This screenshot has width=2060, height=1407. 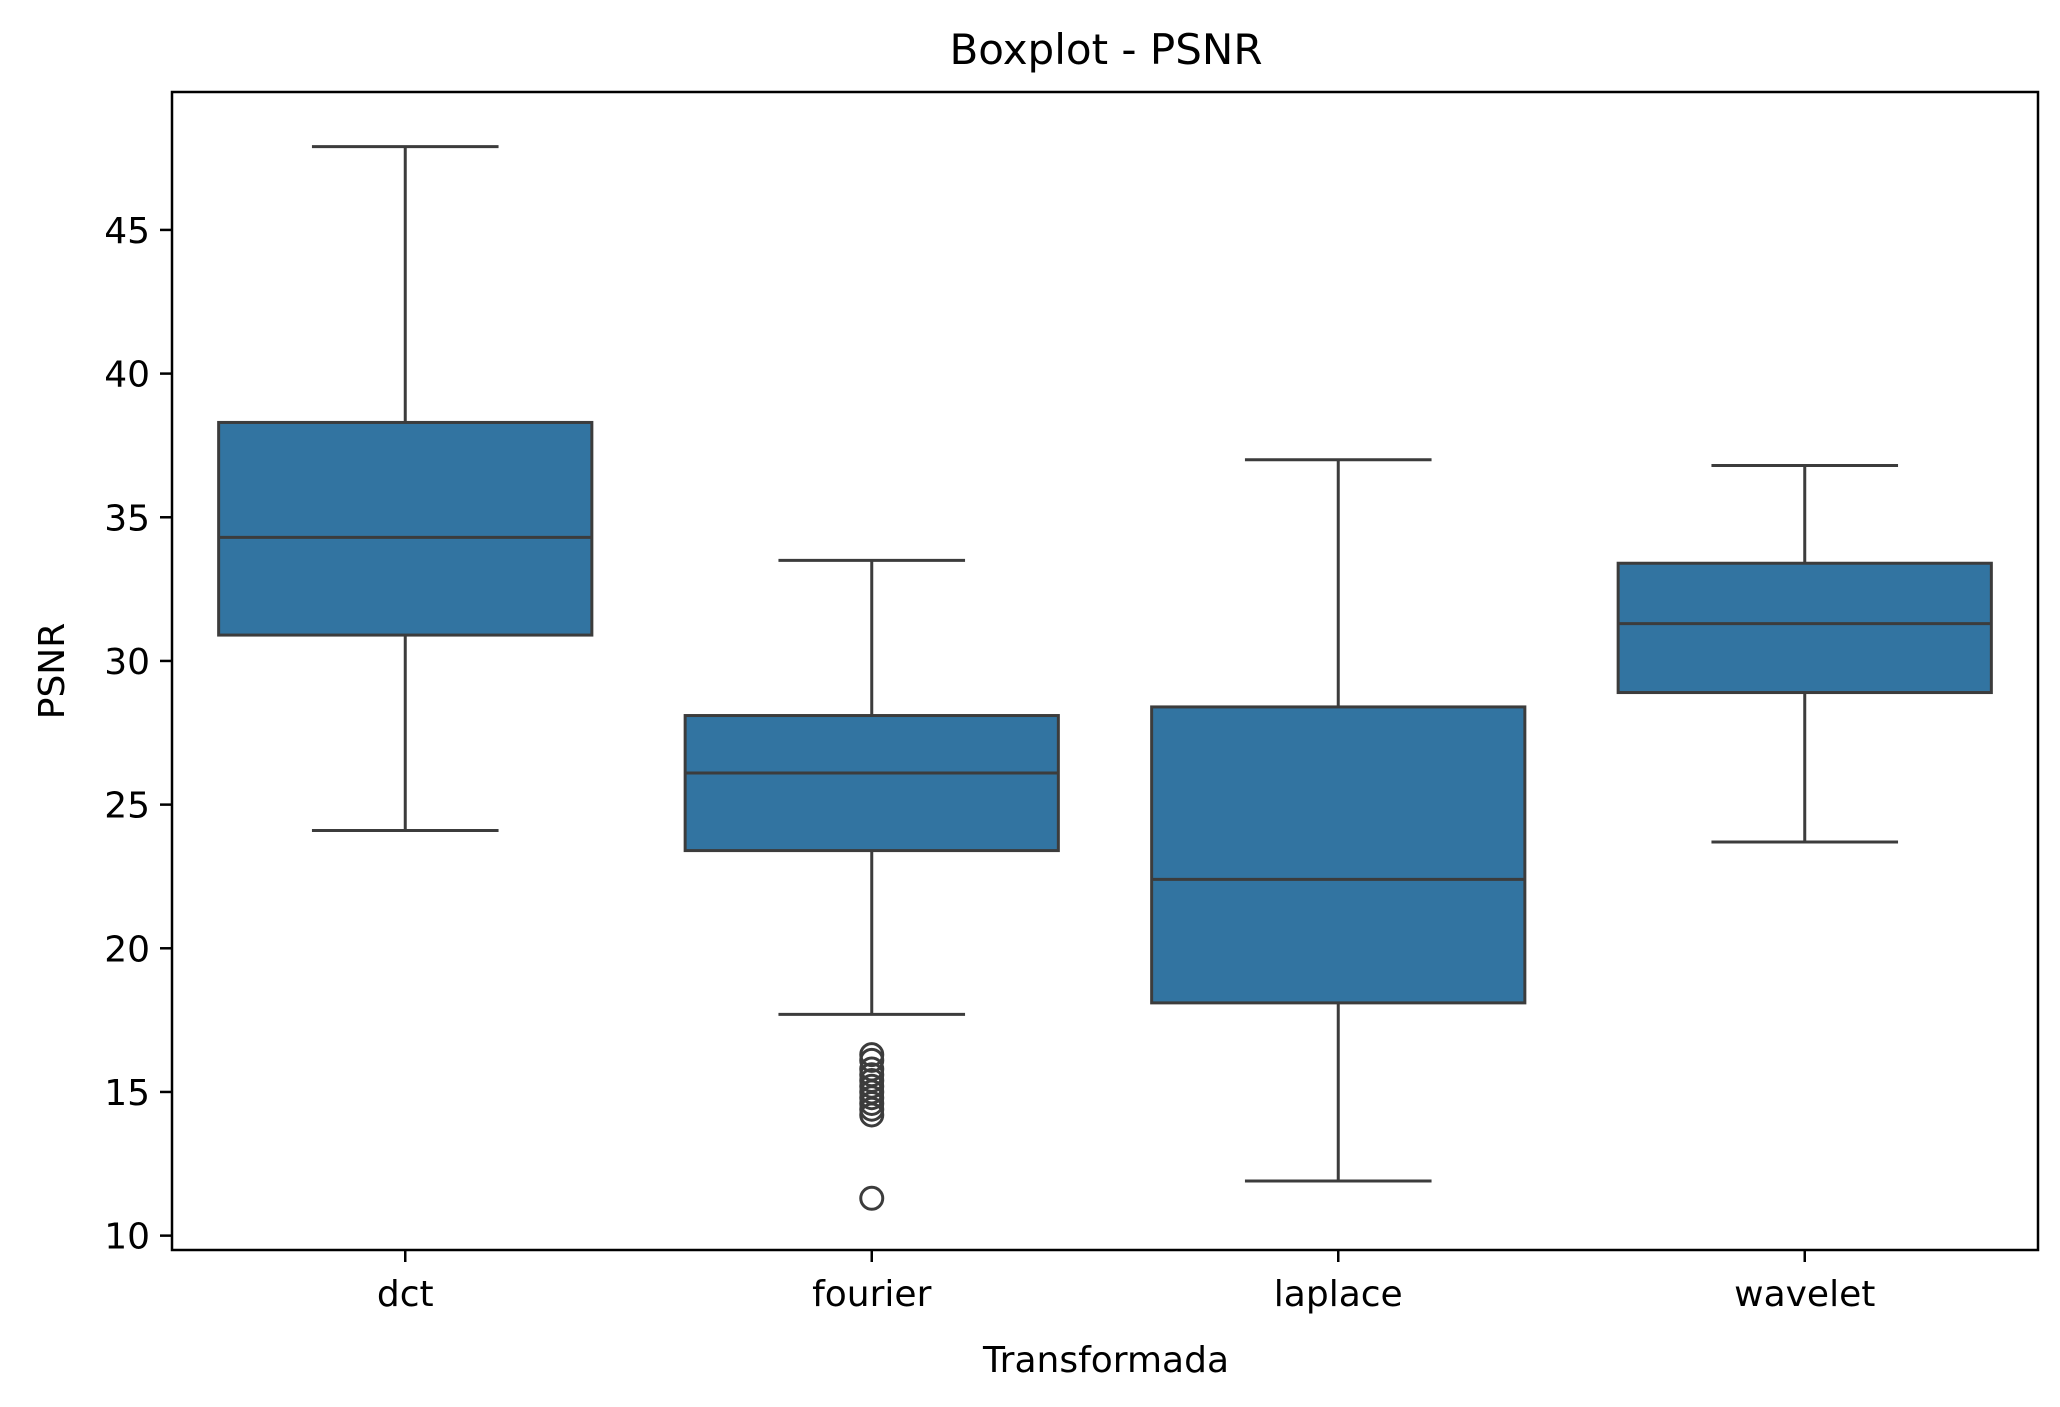 I want to click on box-laplace, so click(x=1338, y=820).